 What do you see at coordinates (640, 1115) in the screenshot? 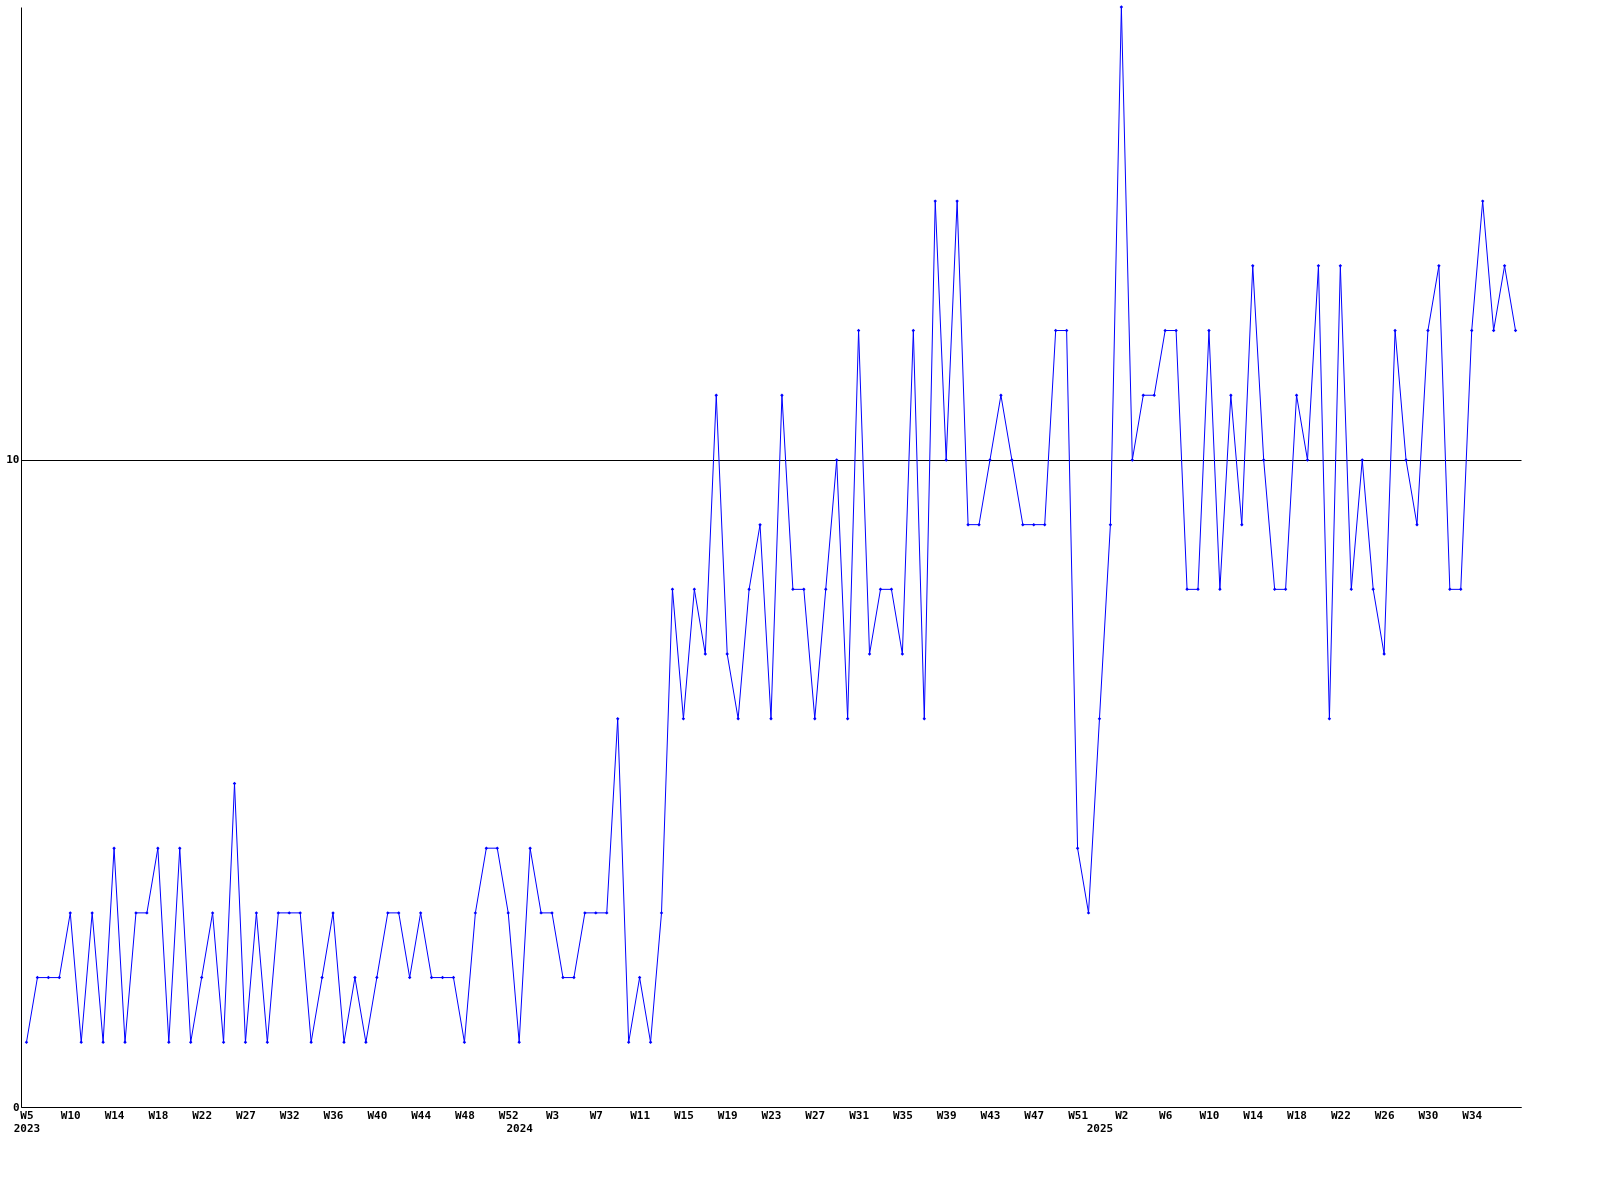
I see `x-tick-label: W11` at bounding box center [640, 1115].